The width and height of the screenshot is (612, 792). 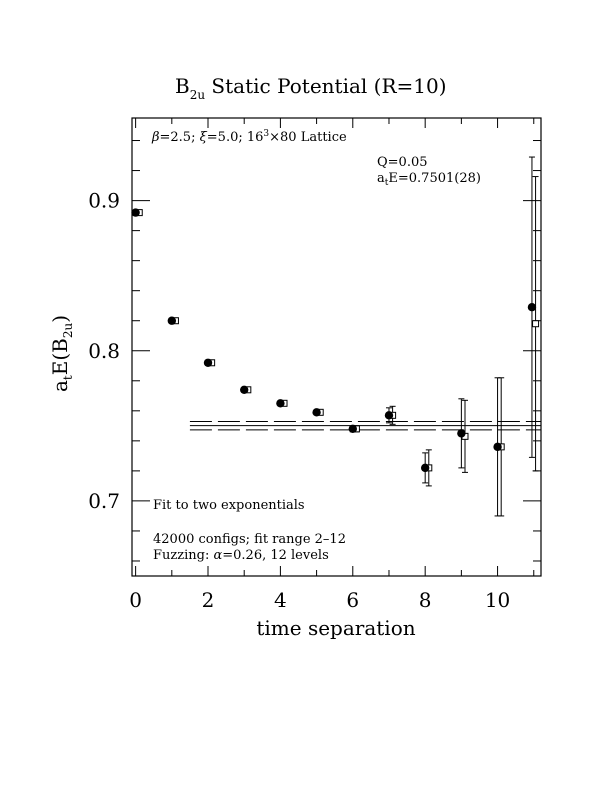 I want to click on y-tick-label: 0.8, so click(x=104, y=351).